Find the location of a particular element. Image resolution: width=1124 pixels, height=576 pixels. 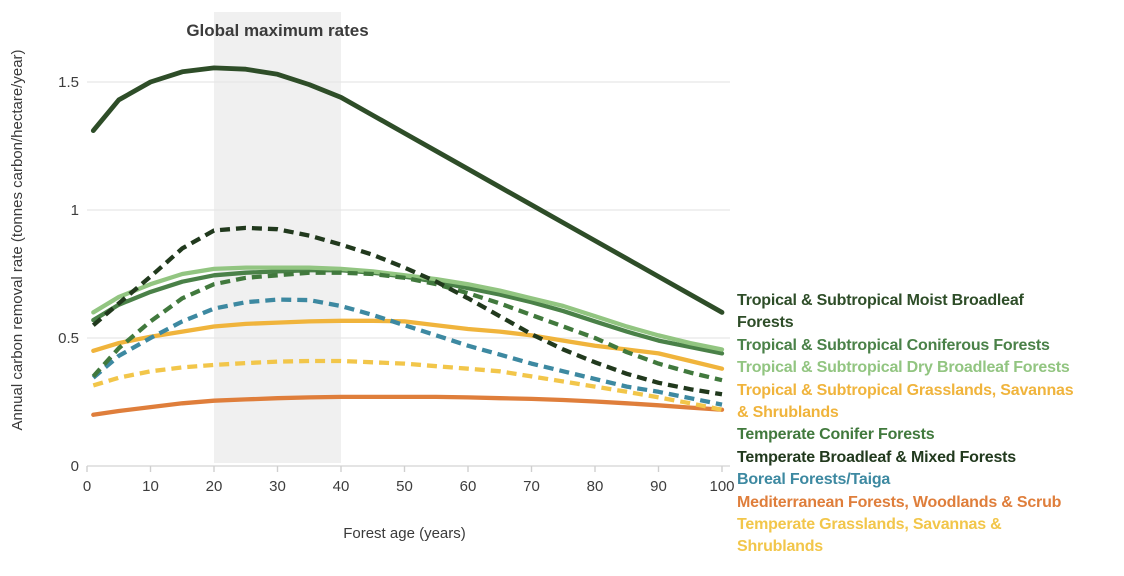

x-tick-label-60: 60 is located at coordinates (468, 486).